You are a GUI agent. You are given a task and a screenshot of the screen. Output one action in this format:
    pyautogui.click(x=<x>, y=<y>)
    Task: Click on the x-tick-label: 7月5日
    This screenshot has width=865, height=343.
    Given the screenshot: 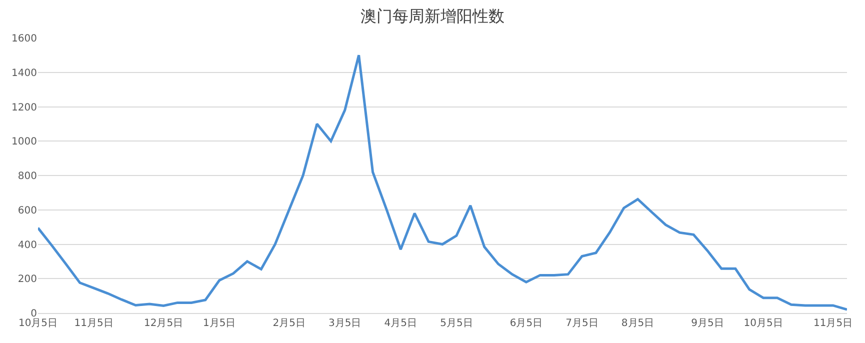 What is the action you would take?
    pyautogui.click(x=582, y=323)
    